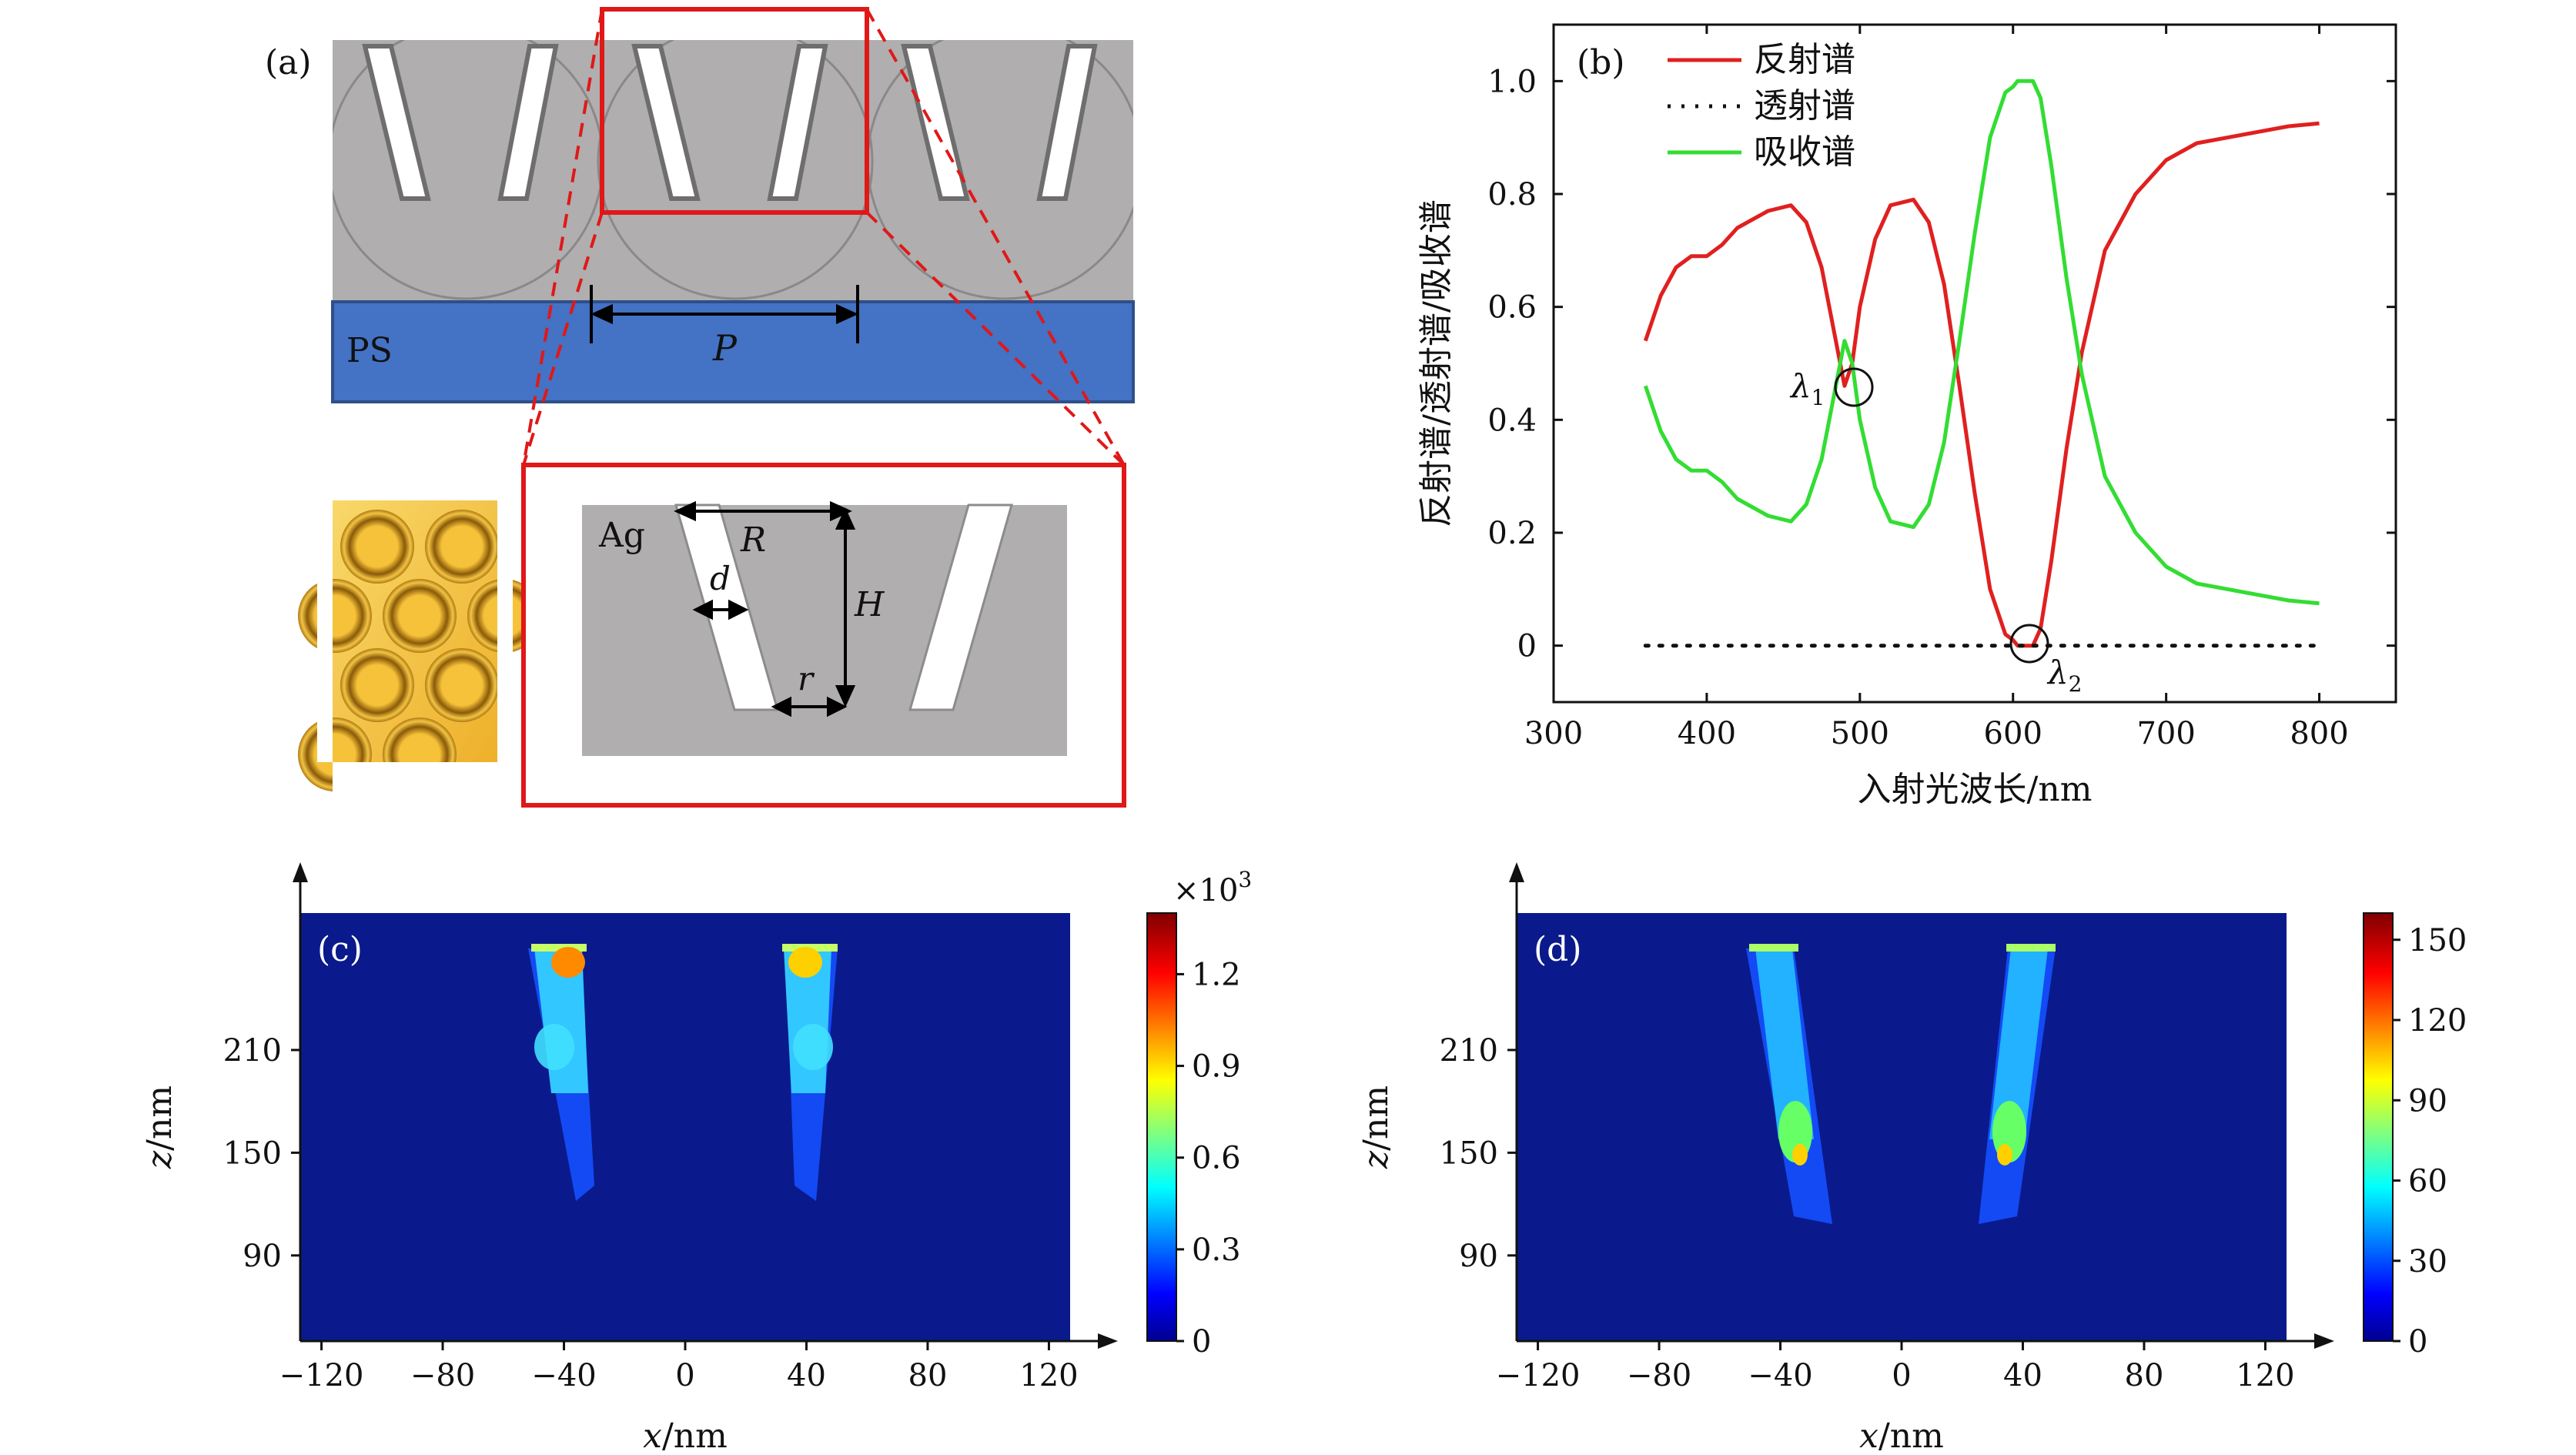  Describe the element at coordinates (1807, 388) in the screenshot. I see `lambda1-label: λ1` at that location.